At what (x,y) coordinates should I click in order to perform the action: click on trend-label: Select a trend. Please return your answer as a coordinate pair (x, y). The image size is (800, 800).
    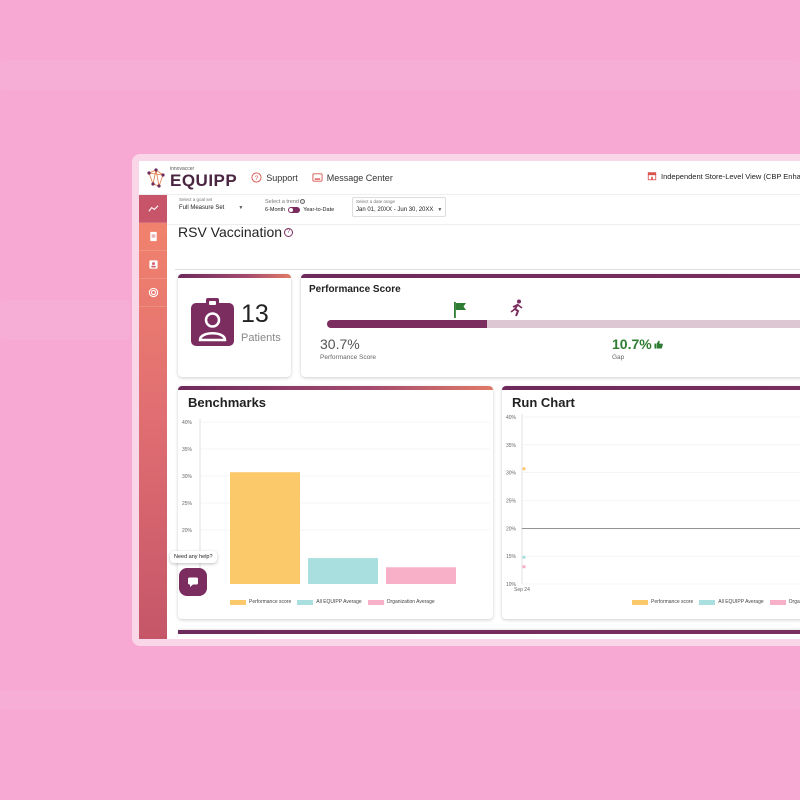
    Looking at the image, I should click on (282, 202).